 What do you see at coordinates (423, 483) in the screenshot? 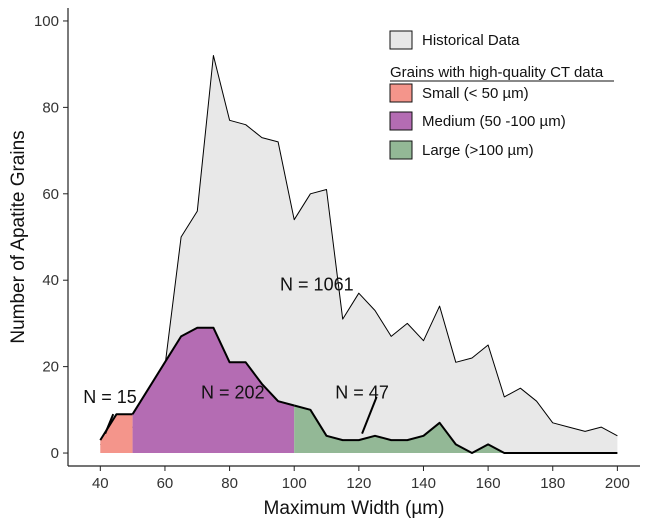
I see `x-tick-label: 140` at bounding box center [423, 483].